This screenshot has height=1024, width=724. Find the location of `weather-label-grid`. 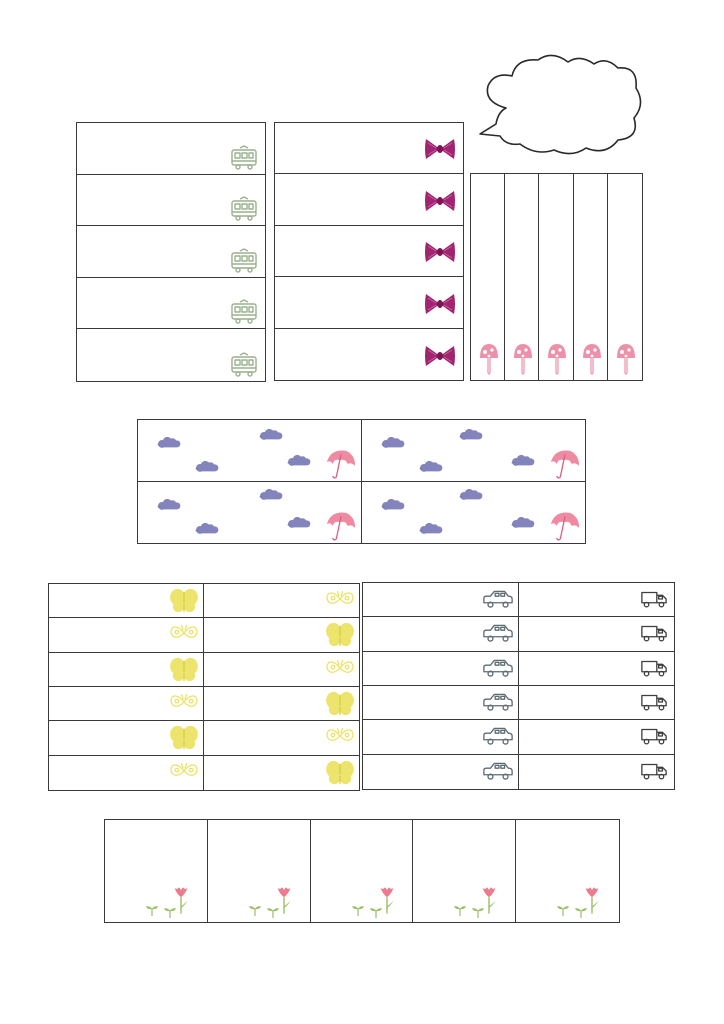

weather-label-grid is located at coordinates (361, 481).